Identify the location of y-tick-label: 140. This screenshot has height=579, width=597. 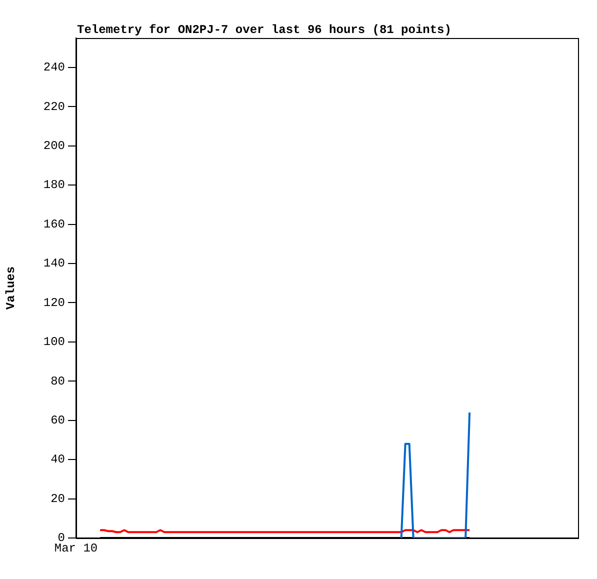
(54, 263).